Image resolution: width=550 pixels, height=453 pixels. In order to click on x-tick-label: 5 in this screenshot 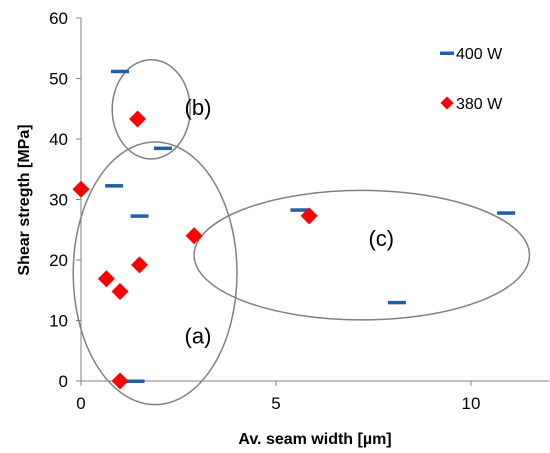, I will do `click(275, 403)`.